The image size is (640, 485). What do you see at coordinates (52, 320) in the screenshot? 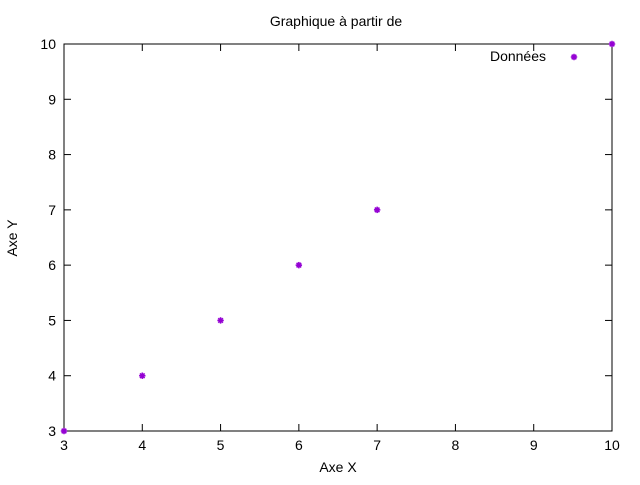
I see `y-tick-label: 5` at bounding box center [52, 320].